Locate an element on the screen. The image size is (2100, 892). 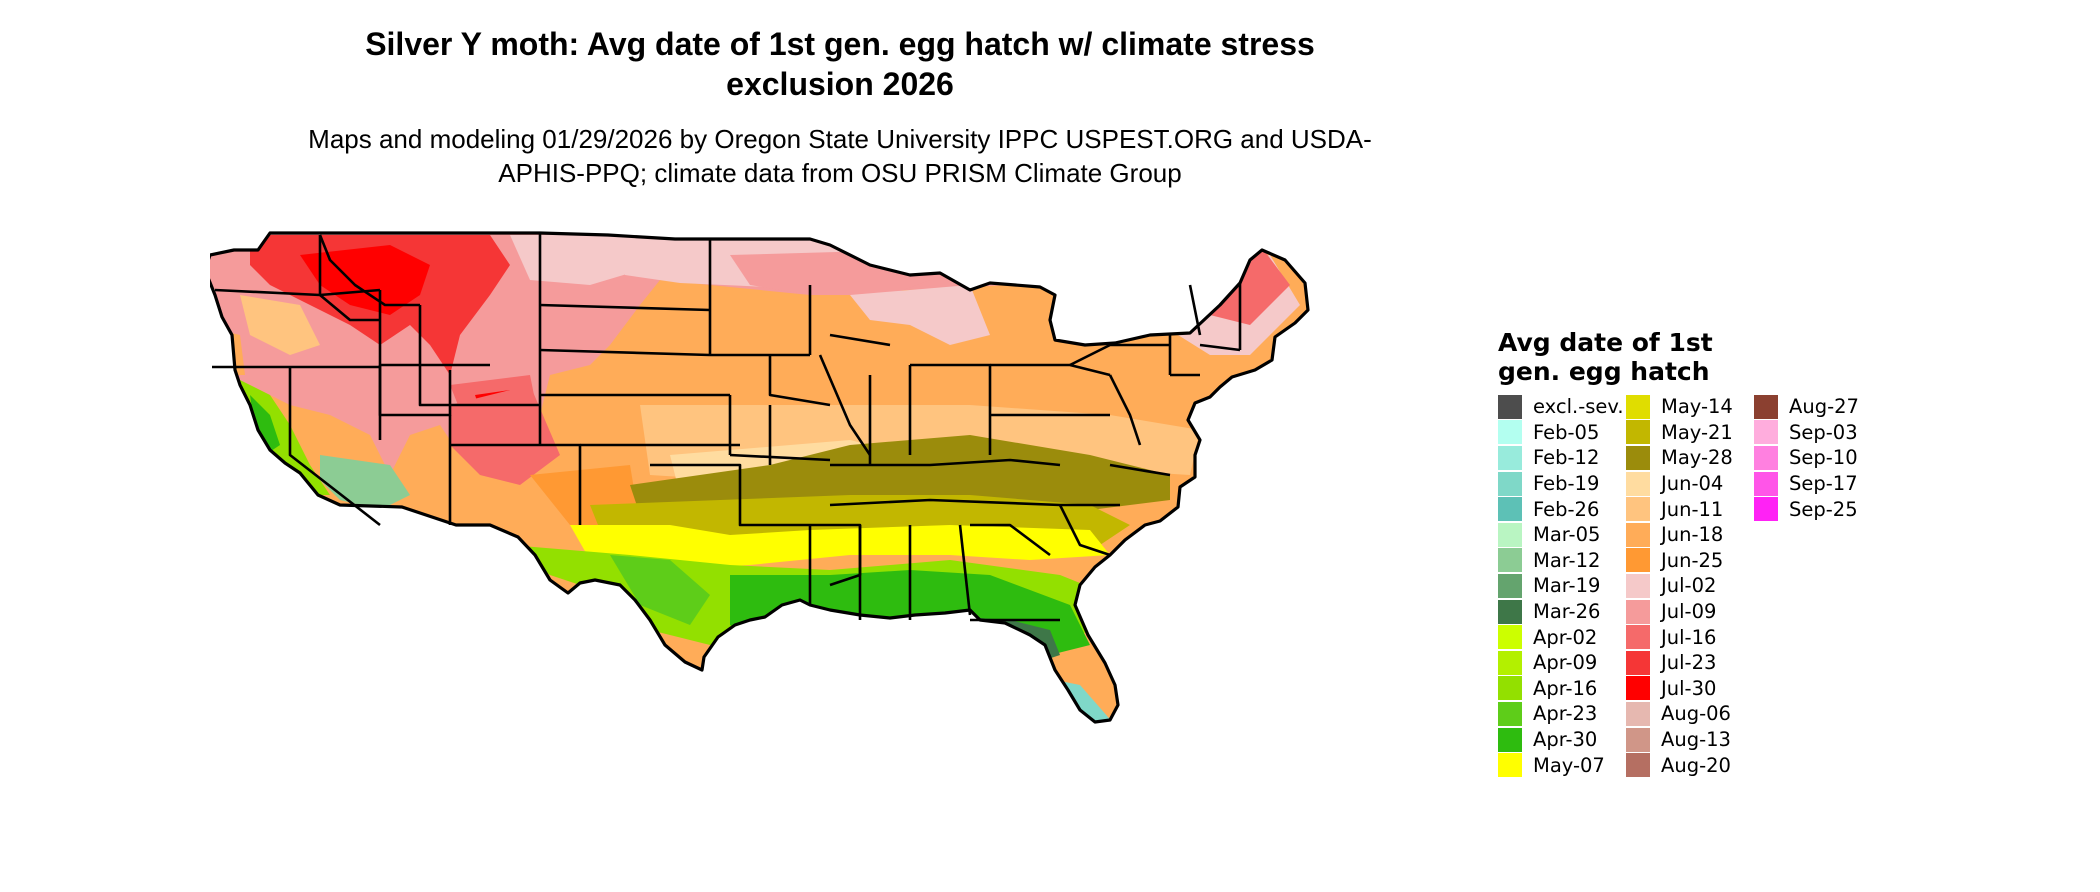
legend-item: Aug-27 is located at coordinates (1818, 407).